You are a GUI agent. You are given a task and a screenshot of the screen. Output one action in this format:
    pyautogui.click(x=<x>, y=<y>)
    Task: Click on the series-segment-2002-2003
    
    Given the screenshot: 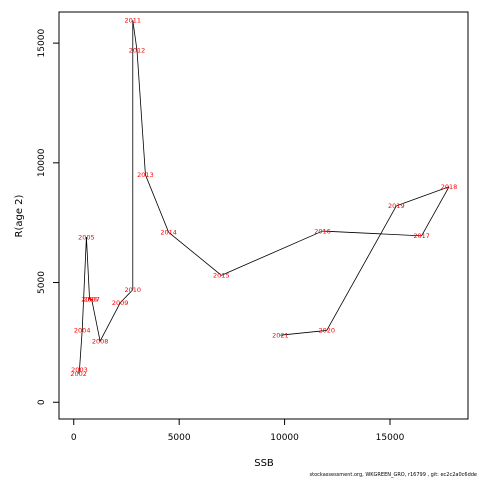 What is the action you would take?
    pyautogui.click(x=79, y=371)
    